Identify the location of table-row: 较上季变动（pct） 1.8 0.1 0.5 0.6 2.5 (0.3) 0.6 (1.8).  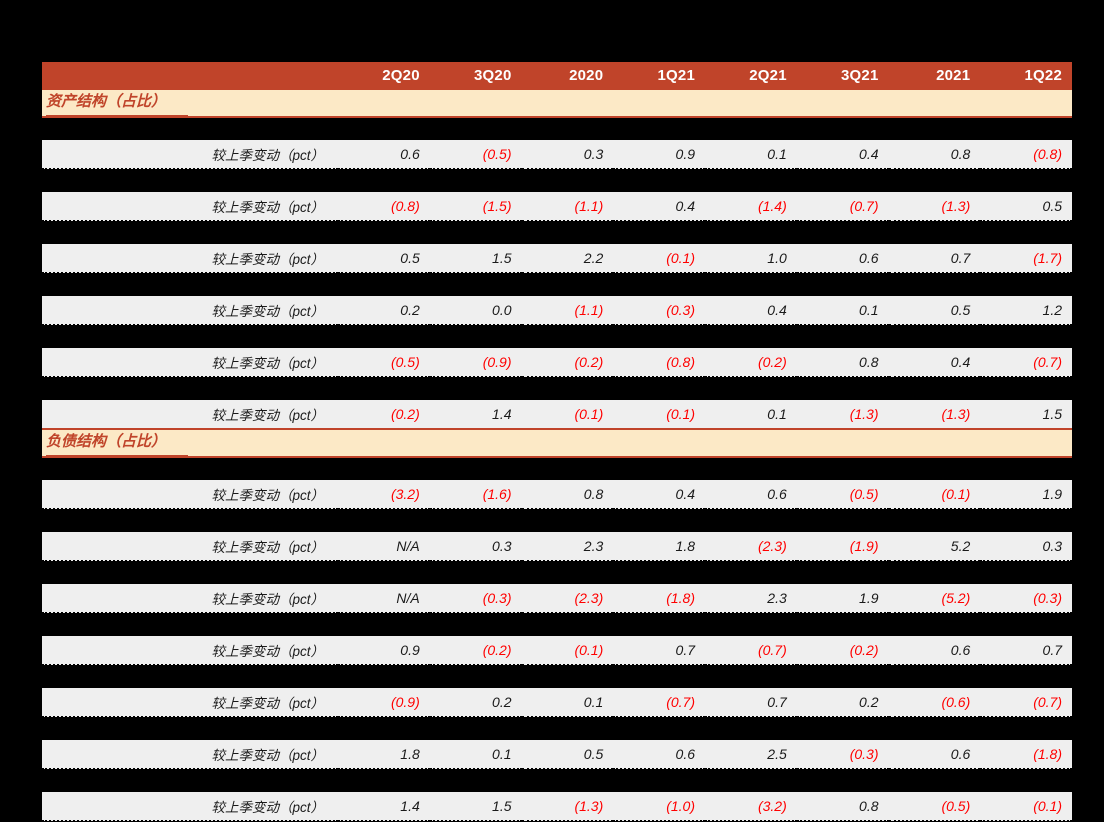
(557, 755).